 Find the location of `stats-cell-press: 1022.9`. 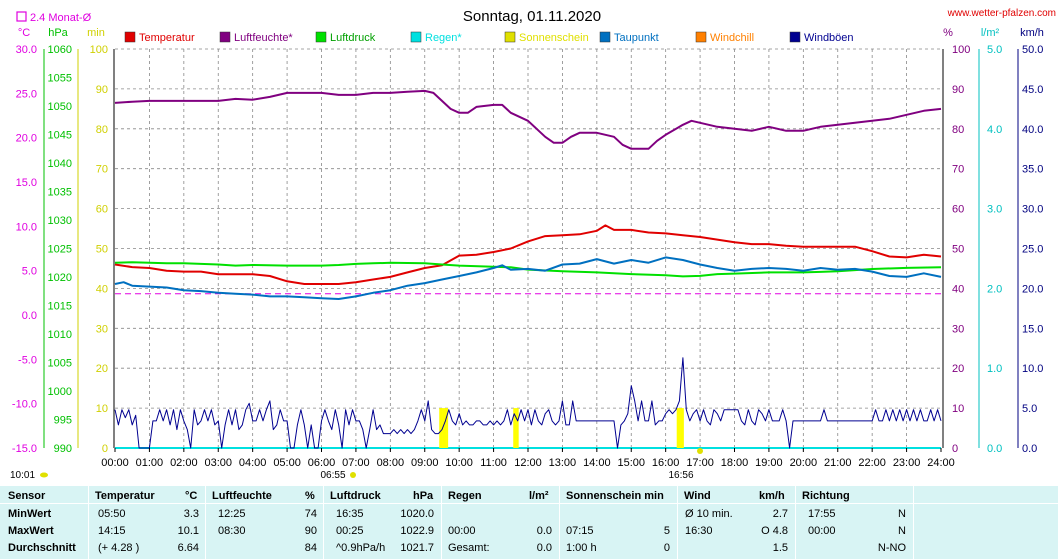

stats-cell-press: 1022.9 is located at coordinates (417, 531).